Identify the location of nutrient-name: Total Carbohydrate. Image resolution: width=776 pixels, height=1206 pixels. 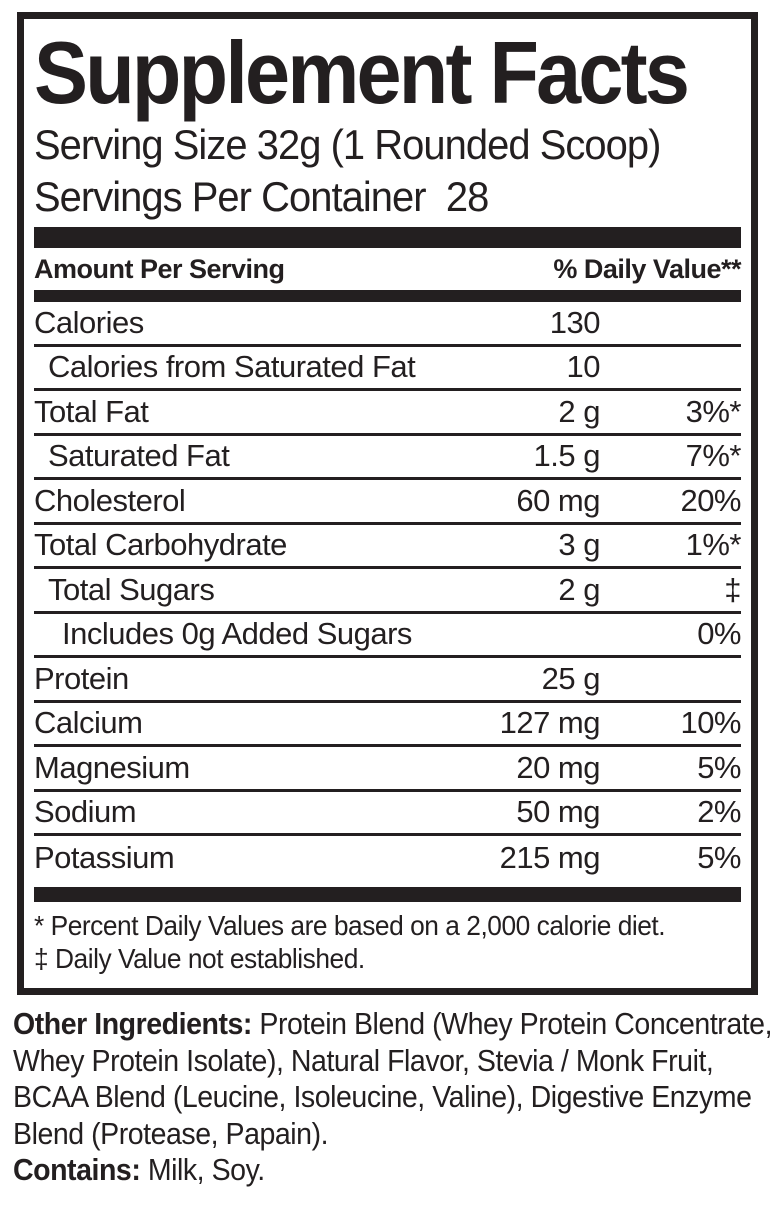
(160, 545).